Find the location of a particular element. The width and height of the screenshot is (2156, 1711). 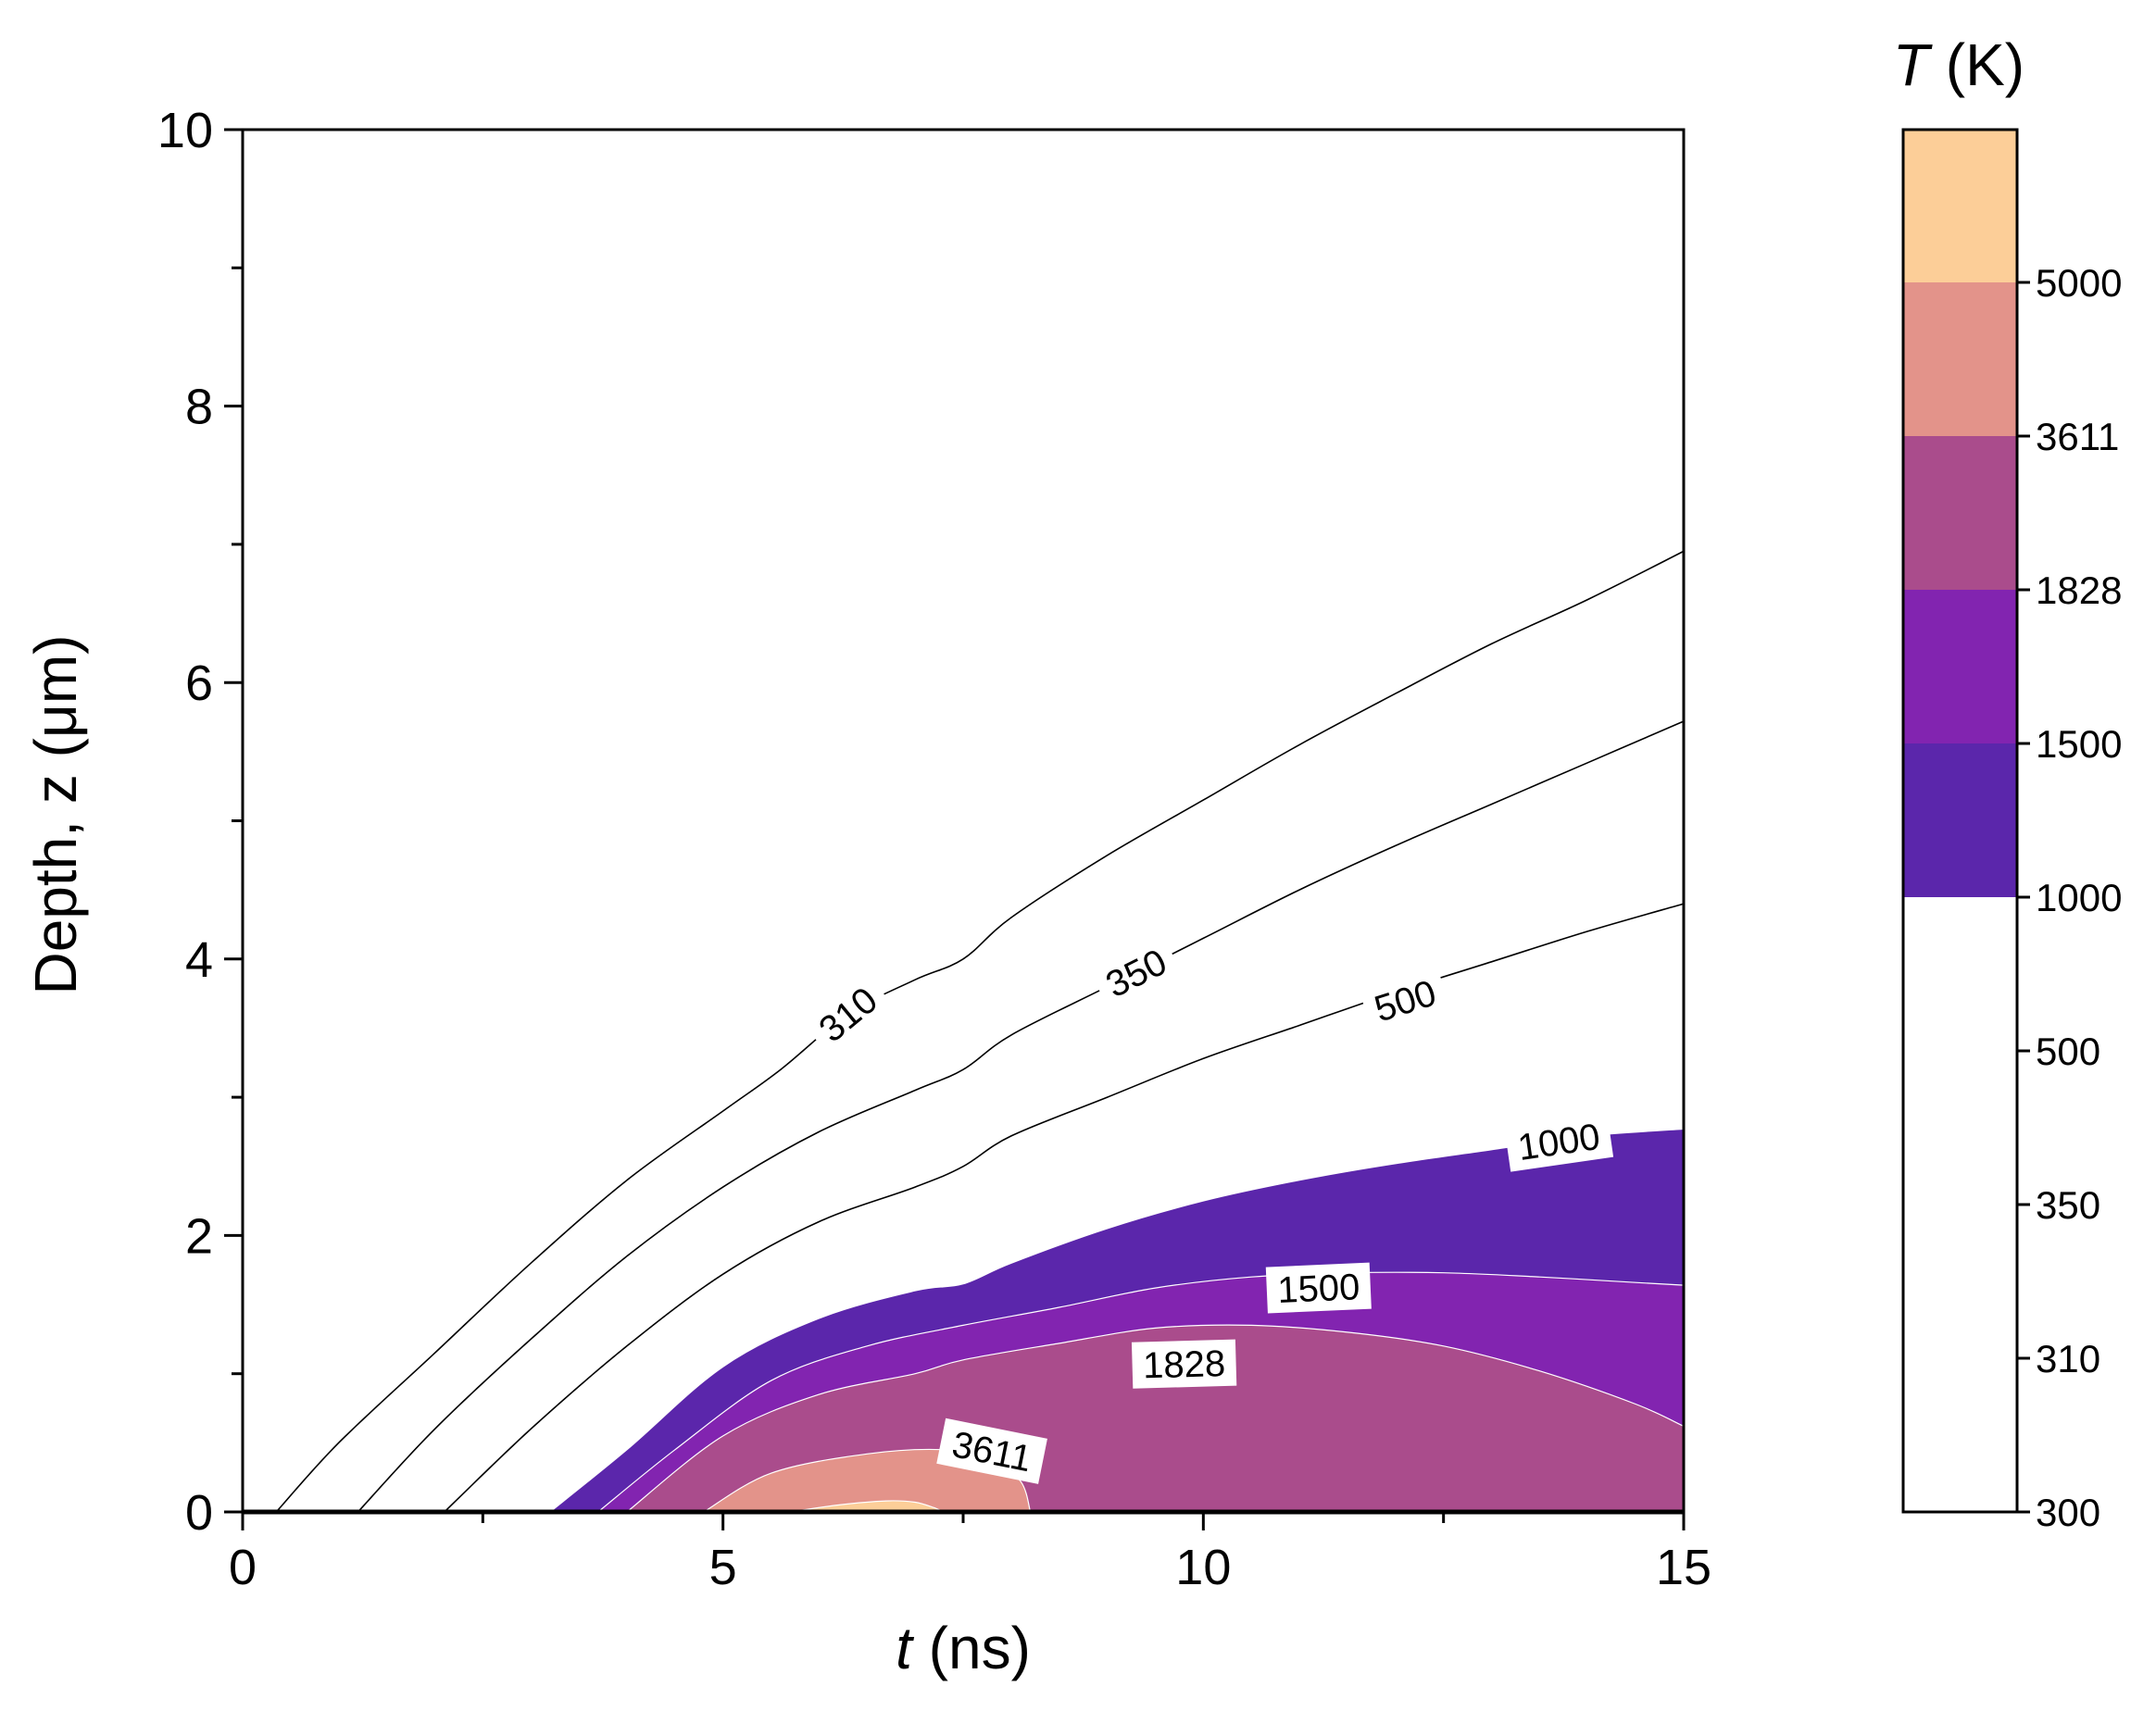

y-axis-title: Depth, z (μm) is located at coordinates (55, 815).